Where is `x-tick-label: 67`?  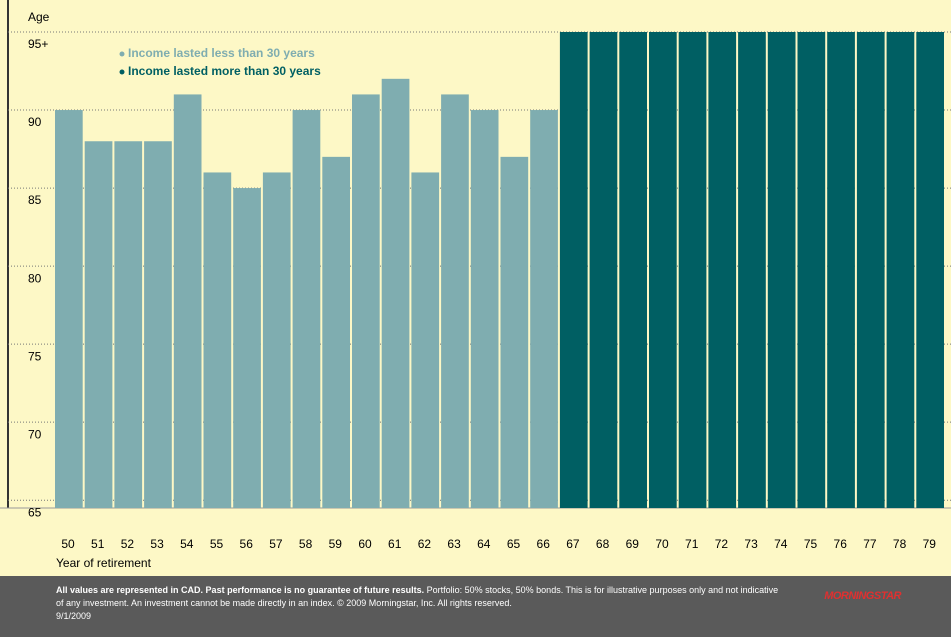
x-tick-label: 67 is located at coordinates (573, 544).